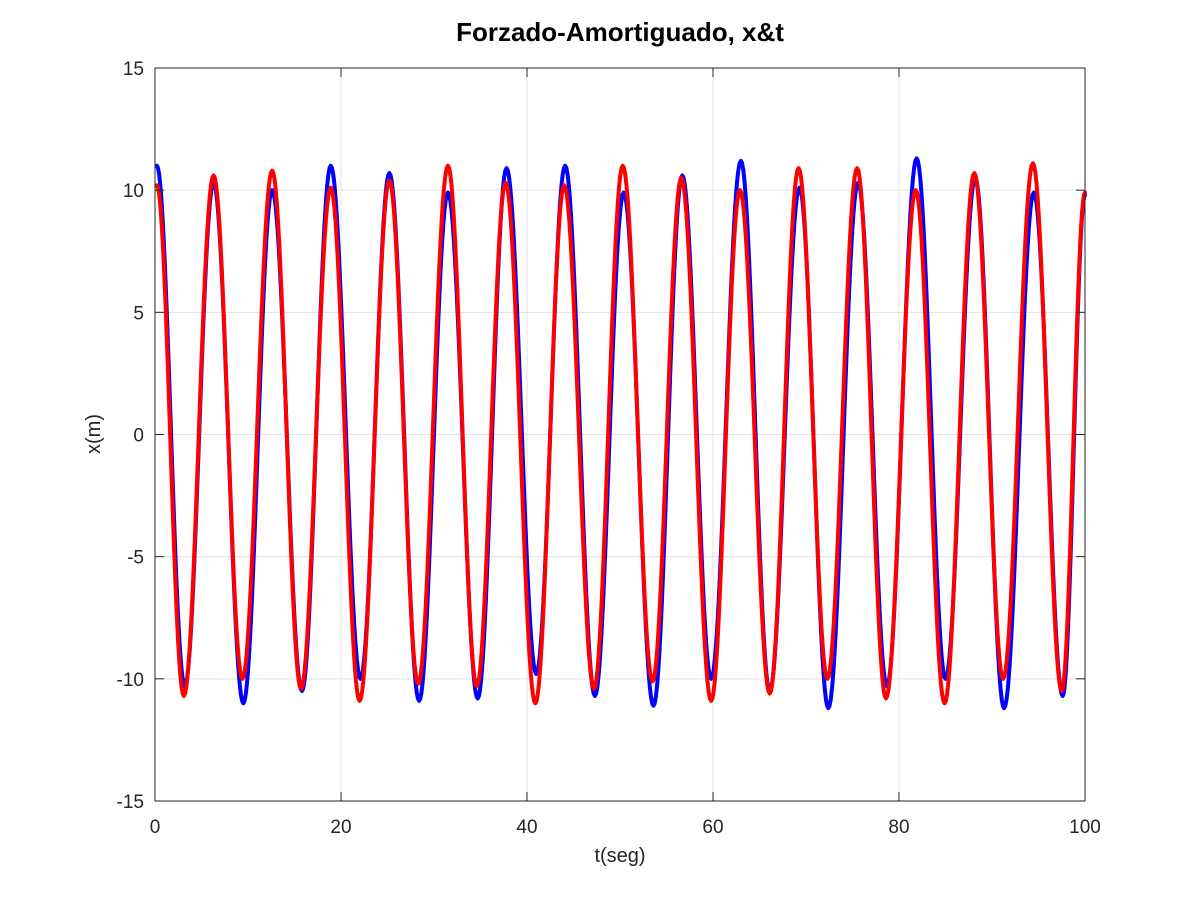 Image resolution: width=1200 pixels, height=900 pixels. Describe the element at coordinates (712, 827) in the screenshot. I see `x-tick-label: 60` at that location.